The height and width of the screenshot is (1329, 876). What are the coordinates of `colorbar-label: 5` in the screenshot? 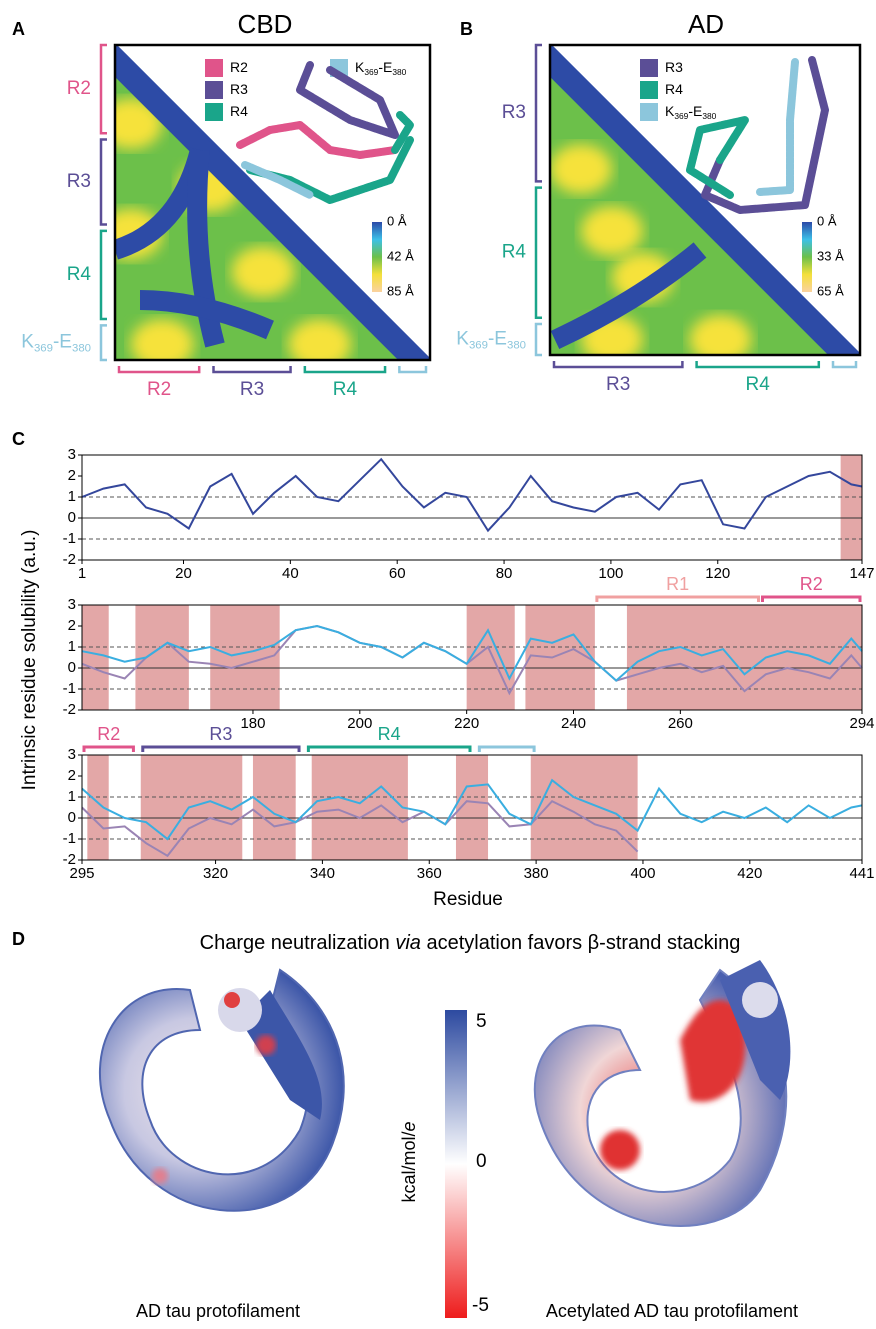 It's located at (481, 1021).